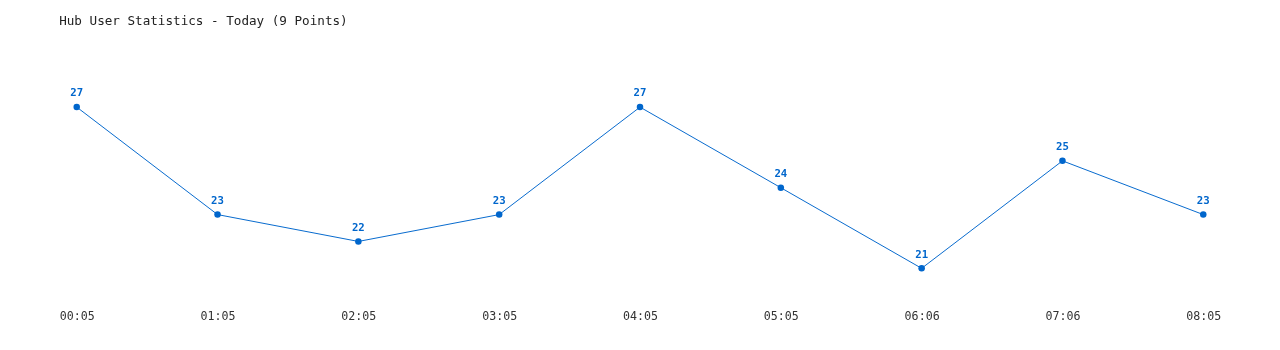 The image size is (1280, 350). I want to click on x-tick-label: 05:05, so click(781, 316).